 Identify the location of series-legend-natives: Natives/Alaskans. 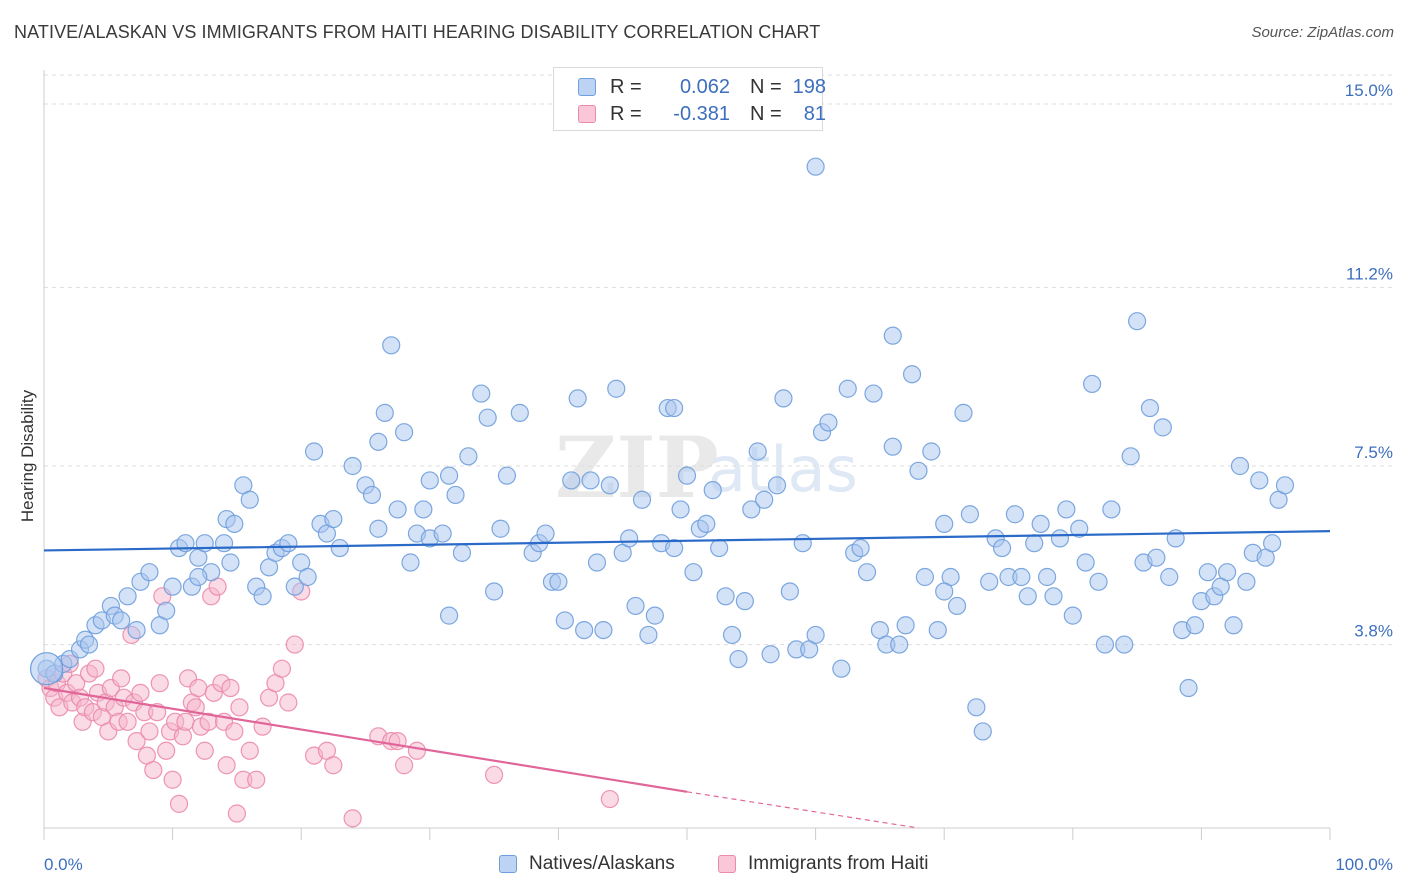
(587, 864).